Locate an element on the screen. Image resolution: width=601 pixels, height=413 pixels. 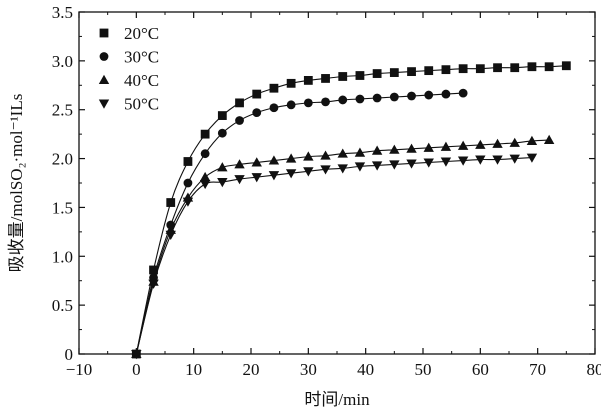
y-tick-label: 2.0 is located at coordinates (62, 159).